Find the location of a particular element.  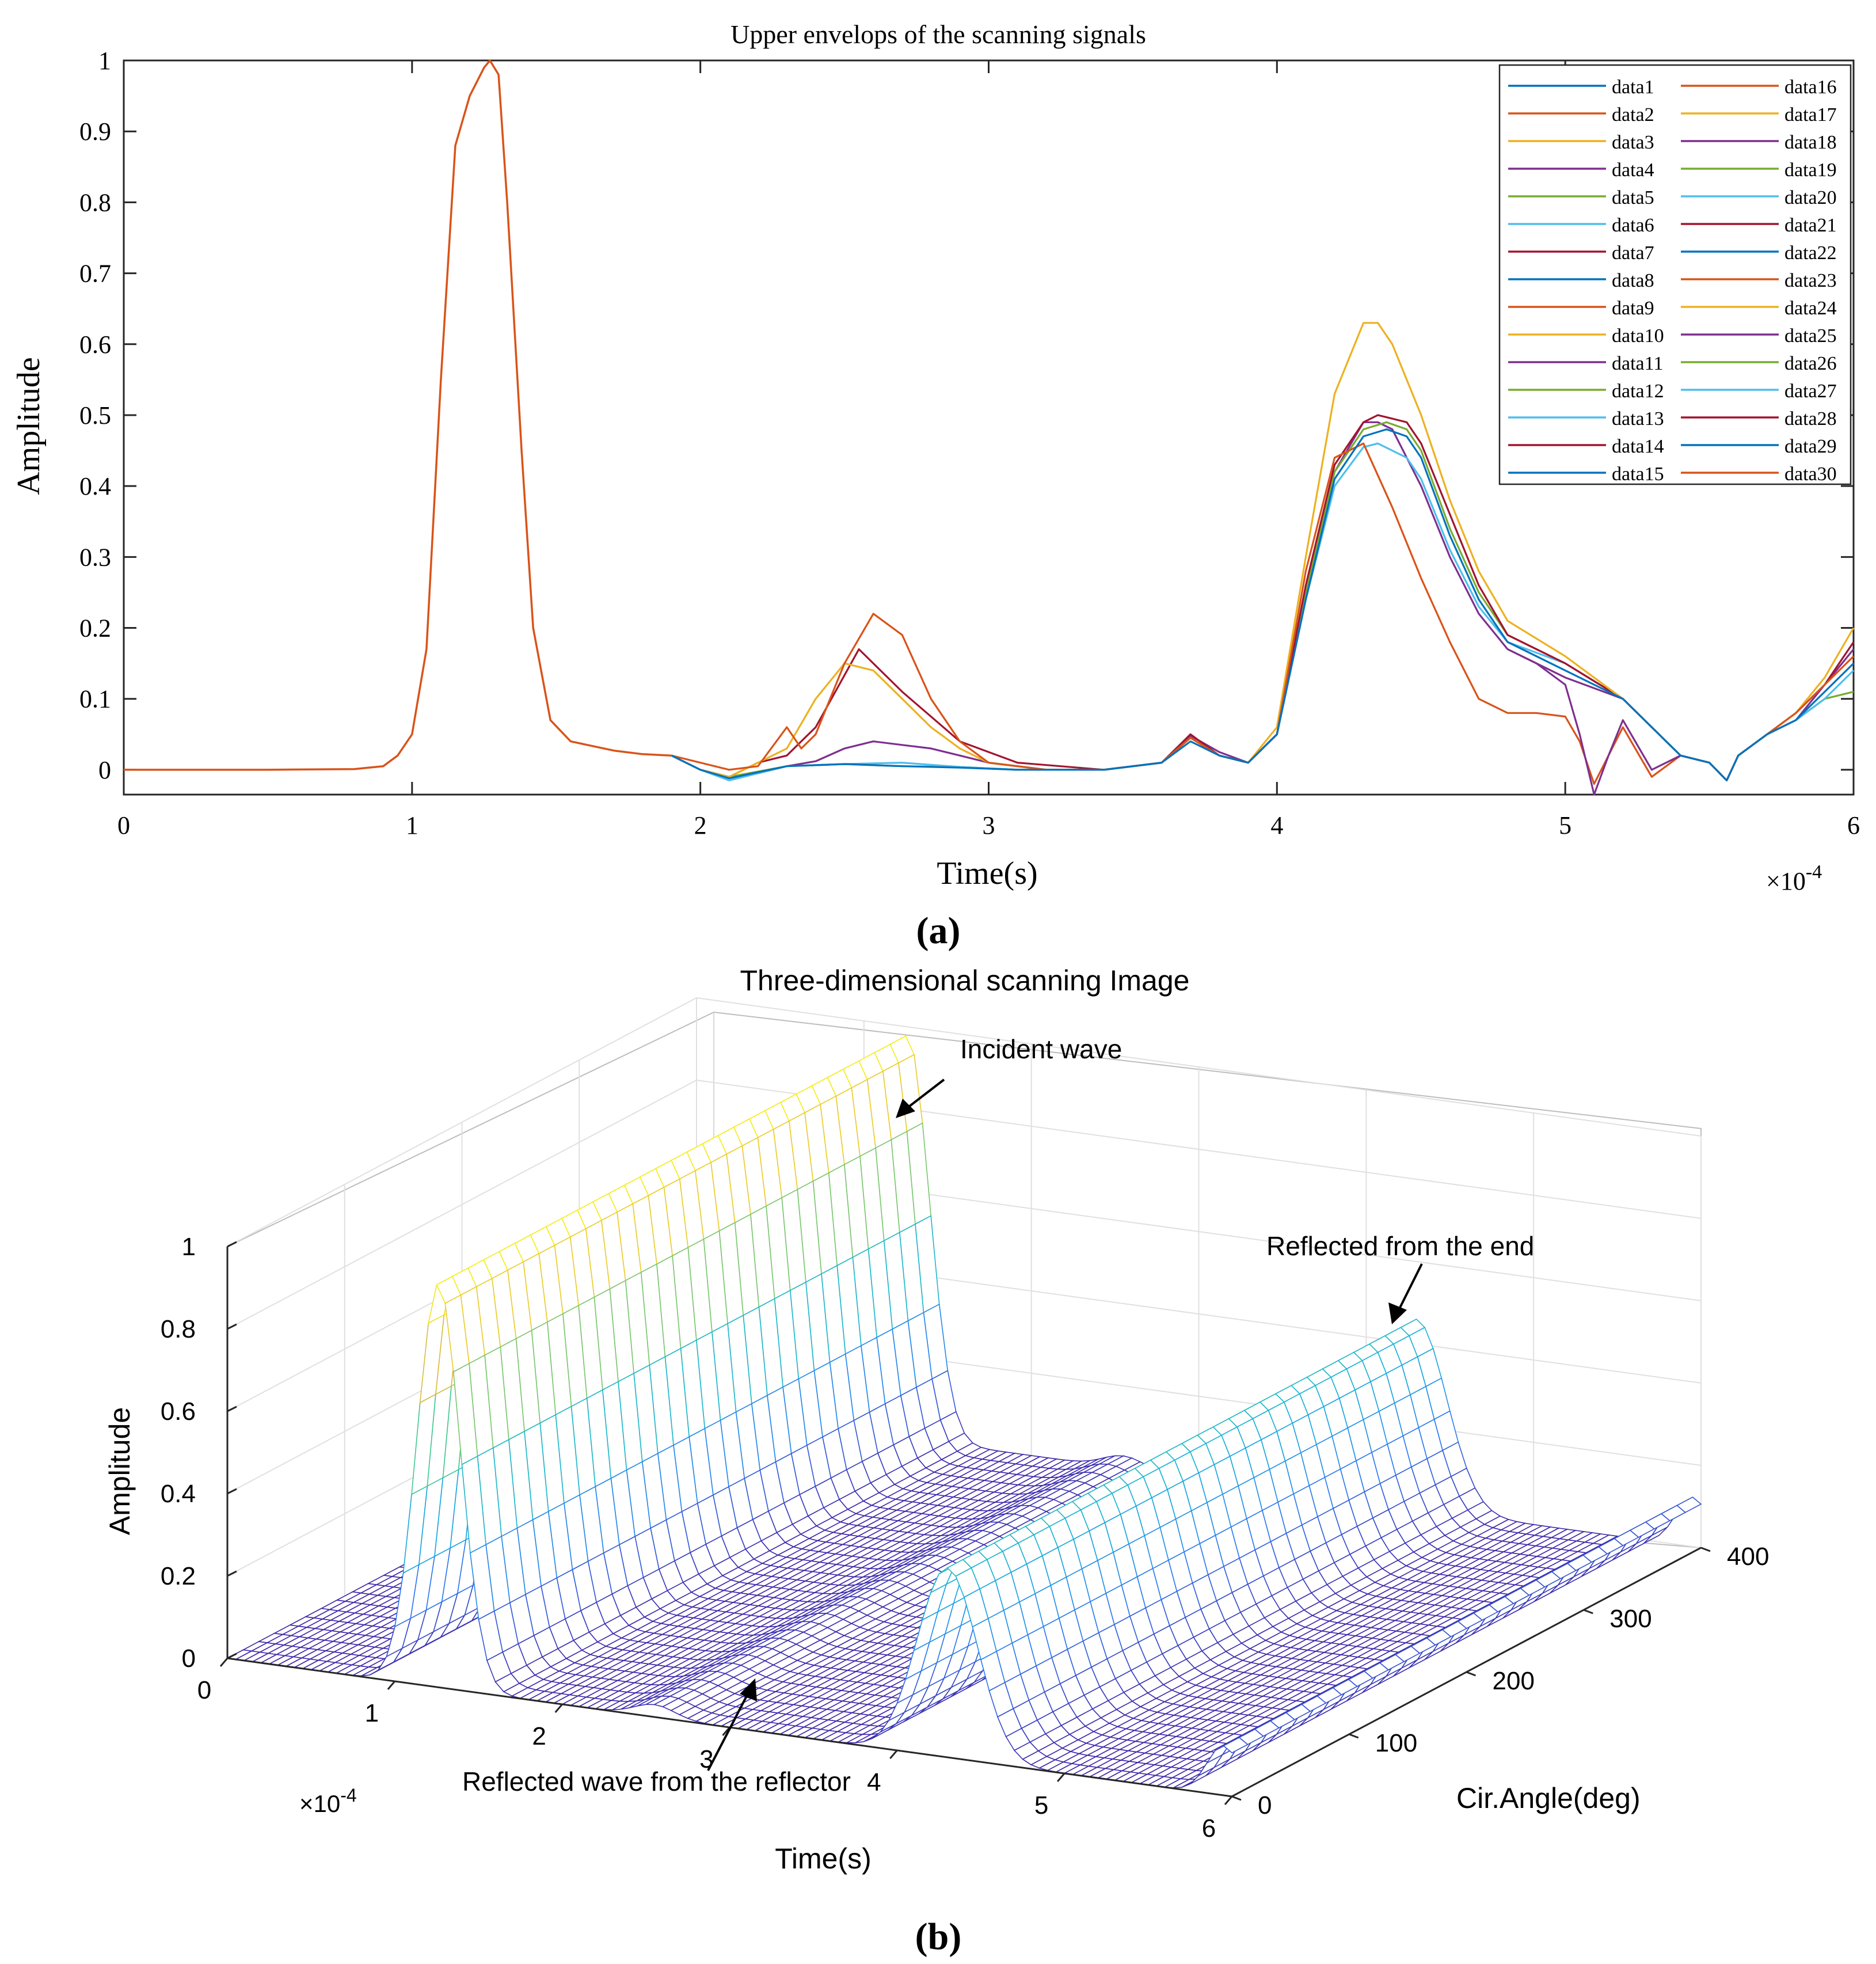

legend-label: data15 is located at coordinates (1638, 474).